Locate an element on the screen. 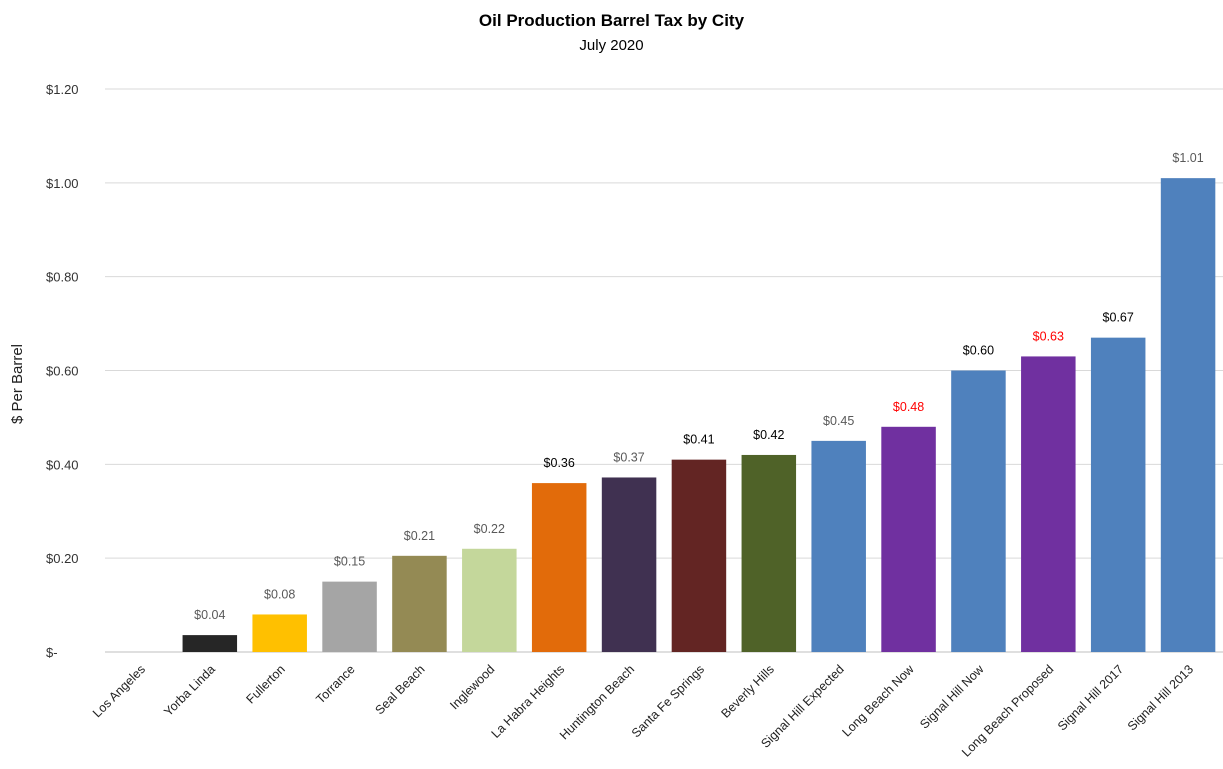 Image resolution: width=1223 pixels, height=769 pixels. x-tick-label: Los Angeles is located at coordinates (119, 691).